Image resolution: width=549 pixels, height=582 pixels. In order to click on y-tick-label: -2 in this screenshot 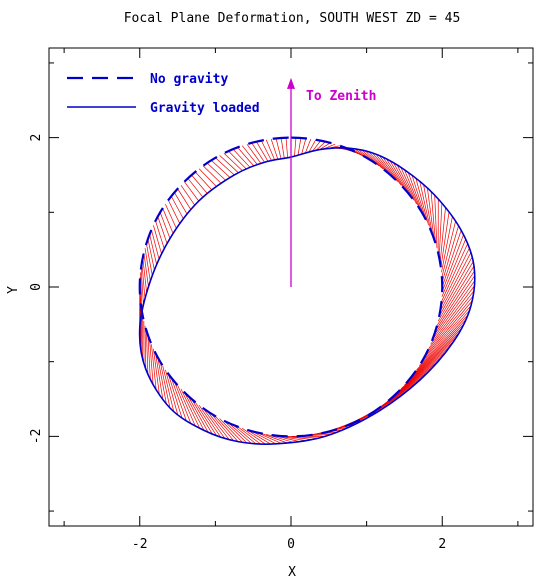, I will do `click(36, 437)`.